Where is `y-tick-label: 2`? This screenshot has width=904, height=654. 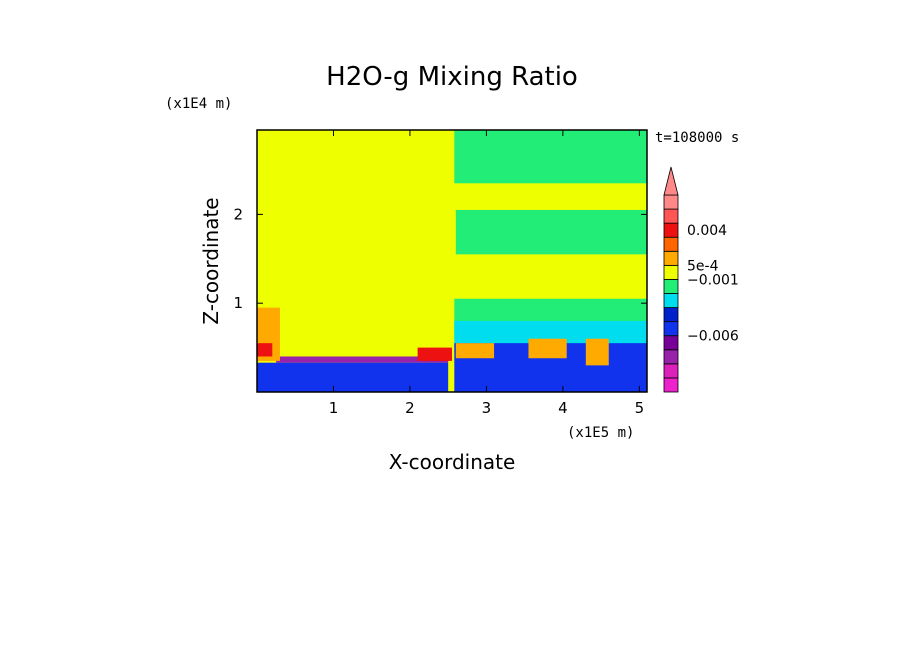 y-tick-label: 2 is located at coordinates (238, 214).